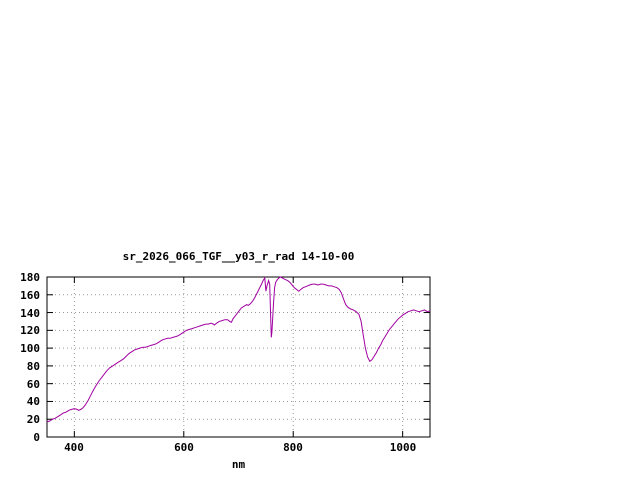 Image resolution: width=640 pixels, height=480 pixels. I want to click on y-tick-label: 160, so click(30, 295).